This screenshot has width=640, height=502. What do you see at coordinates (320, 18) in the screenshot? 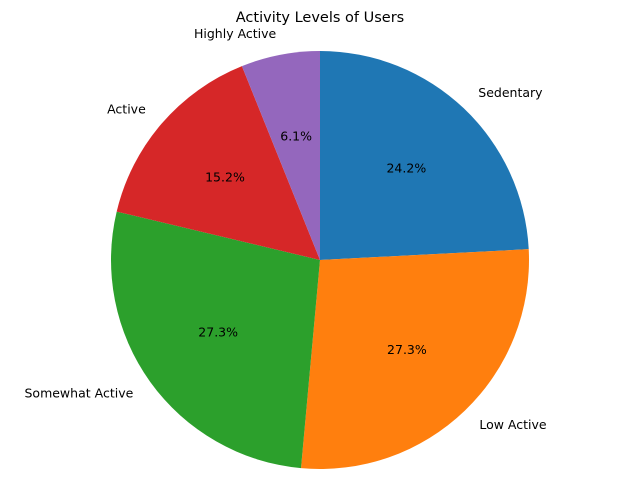
I see `chart-title: Activity Levels of Users` at bounding box center [320, 18].